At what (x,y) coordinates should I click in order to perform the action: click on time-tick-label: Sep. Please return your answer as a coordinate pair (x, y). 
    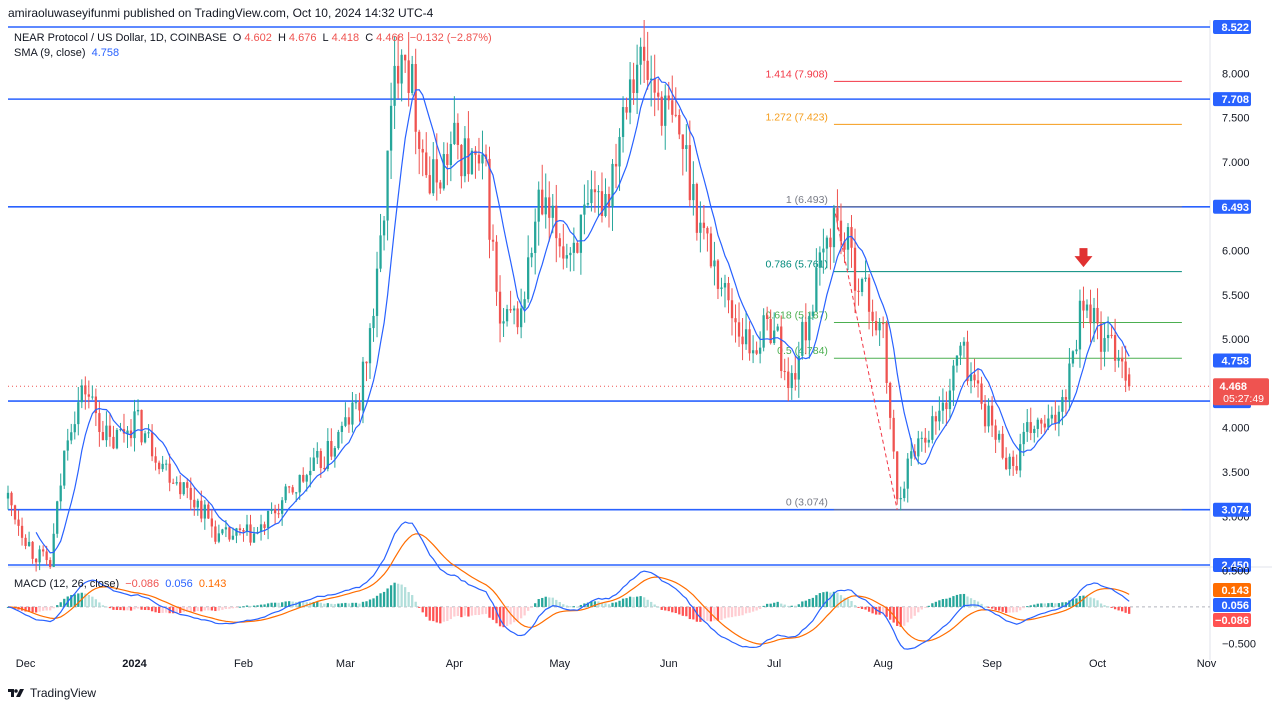
    Looking at the image, I should click on (992, 664).